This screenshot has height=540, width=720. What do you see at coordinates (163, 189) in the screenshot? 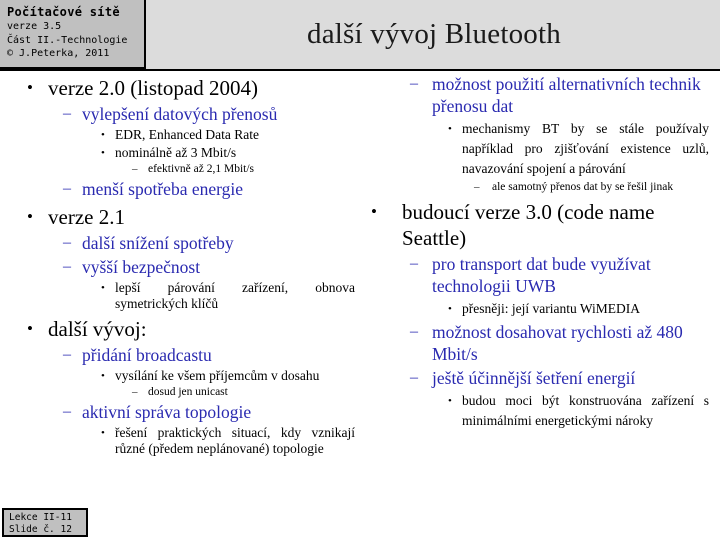
I see `bullet-item-text: menší spotřeba energie` at bounding box center [163, 189].